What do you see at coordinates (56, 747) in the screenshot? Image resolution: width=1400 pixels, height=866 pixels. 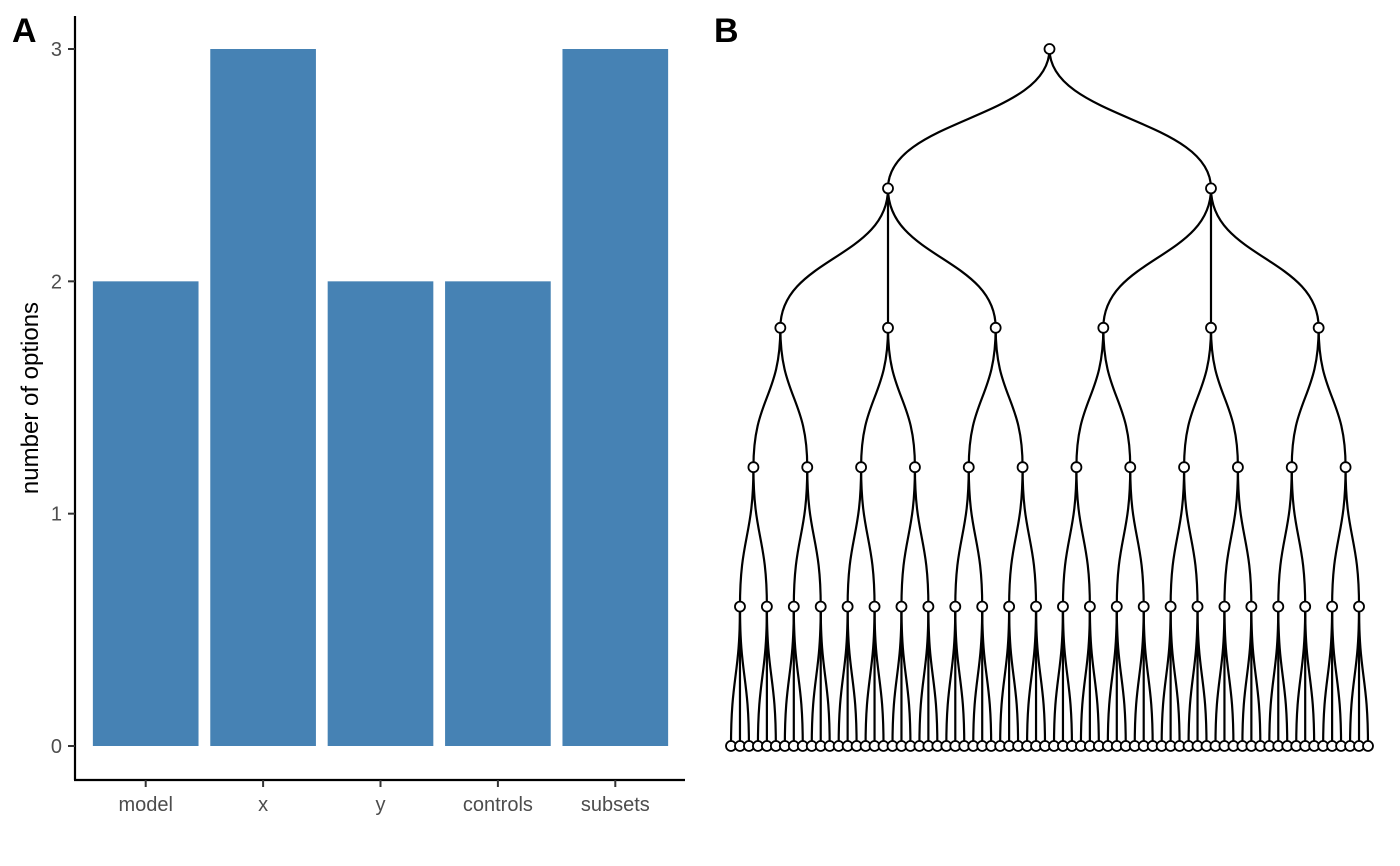 I see `y-tick-label: 0` at bounding box center [56, 747].